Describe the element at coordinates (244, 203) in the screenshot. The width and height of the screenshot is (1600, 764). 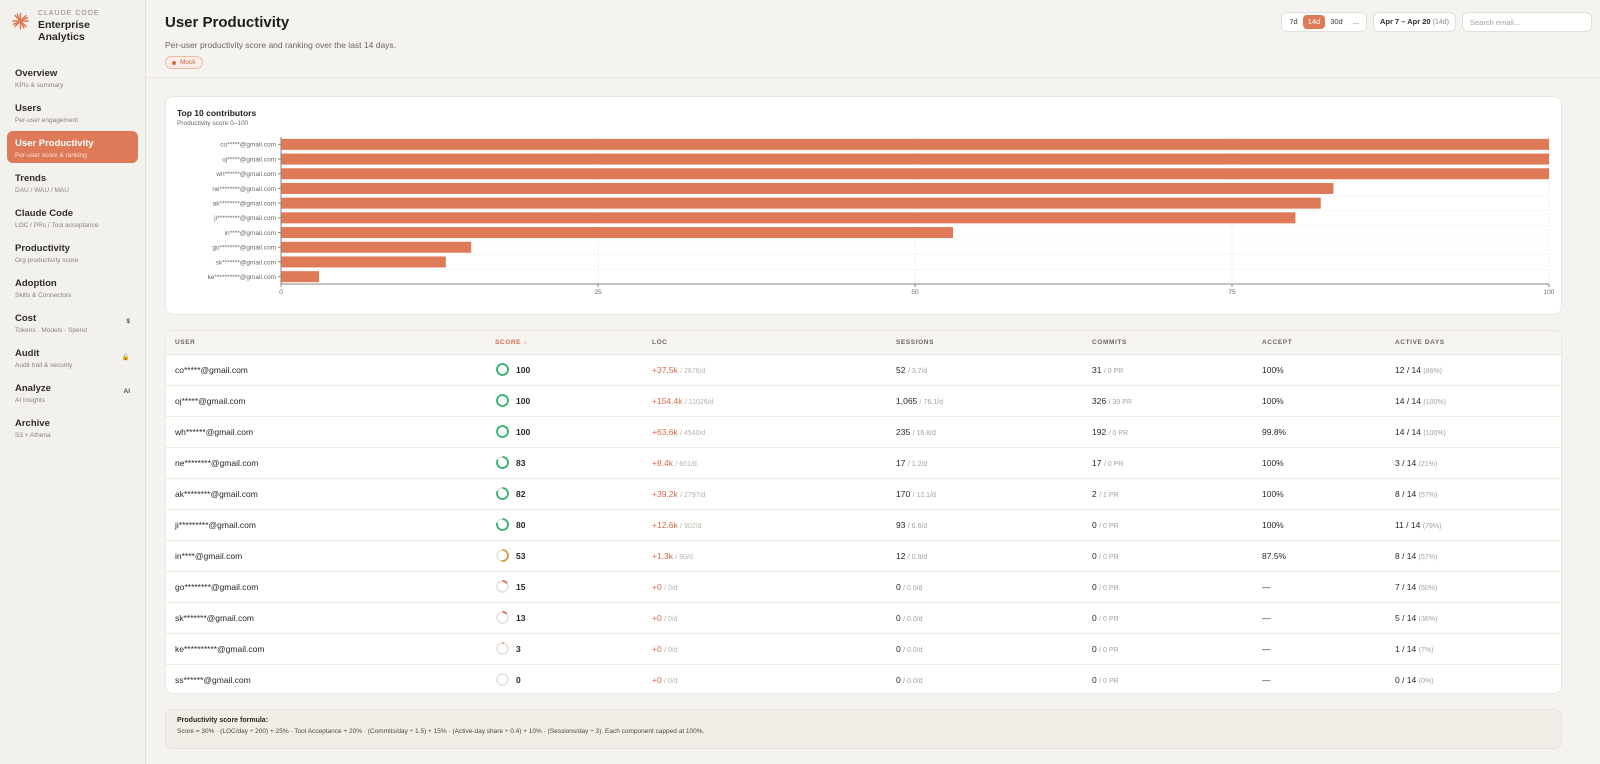
I see `chart-category-label: ak********@gmail.com` at that location.